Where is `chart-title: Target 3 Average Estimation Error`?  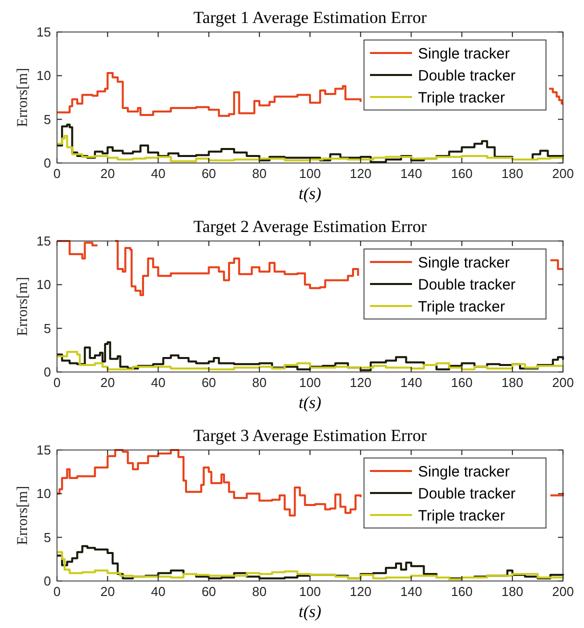
chart-title: Target 3 Average Estimation Error is located at coordinates (310, 435).